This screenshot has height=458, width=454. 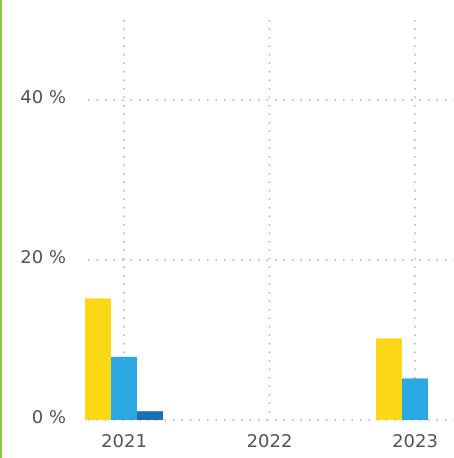 I want to click on x-tick-label: 2021, so click(x=124, y=441).